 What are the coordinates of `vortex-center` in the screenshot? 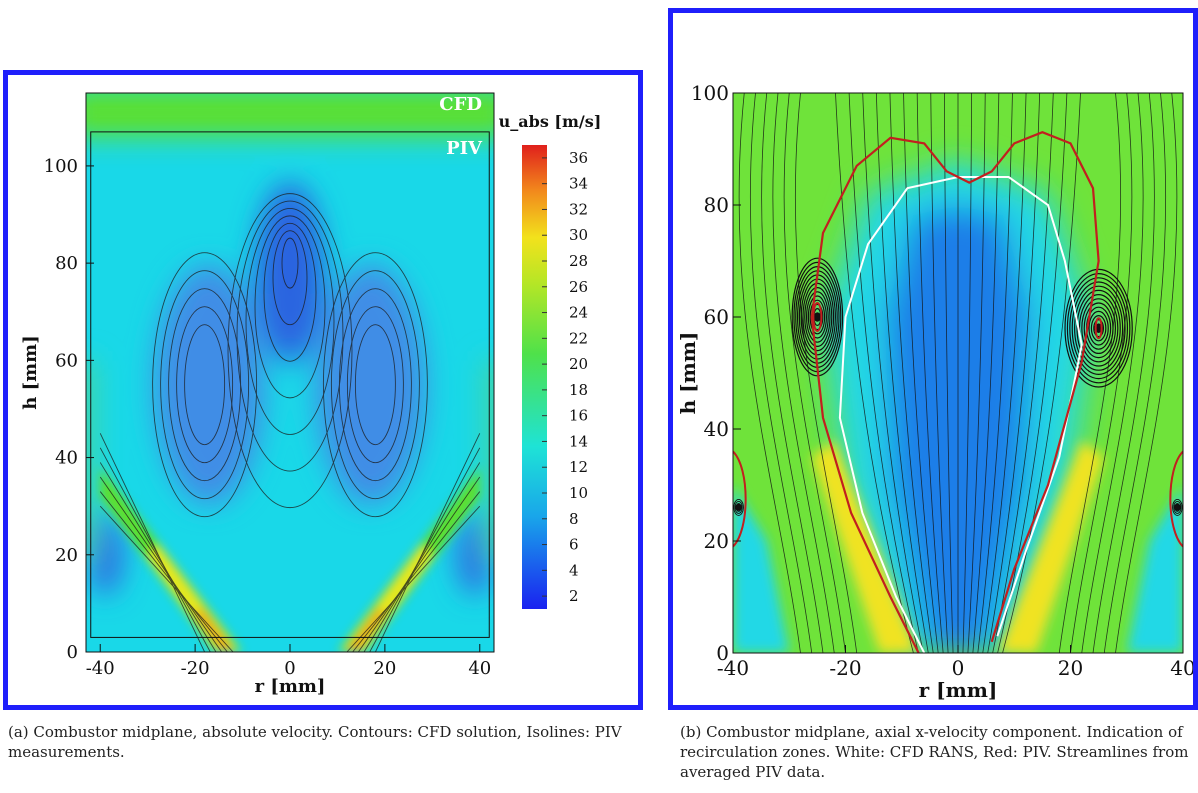 It's located at (817, 317).